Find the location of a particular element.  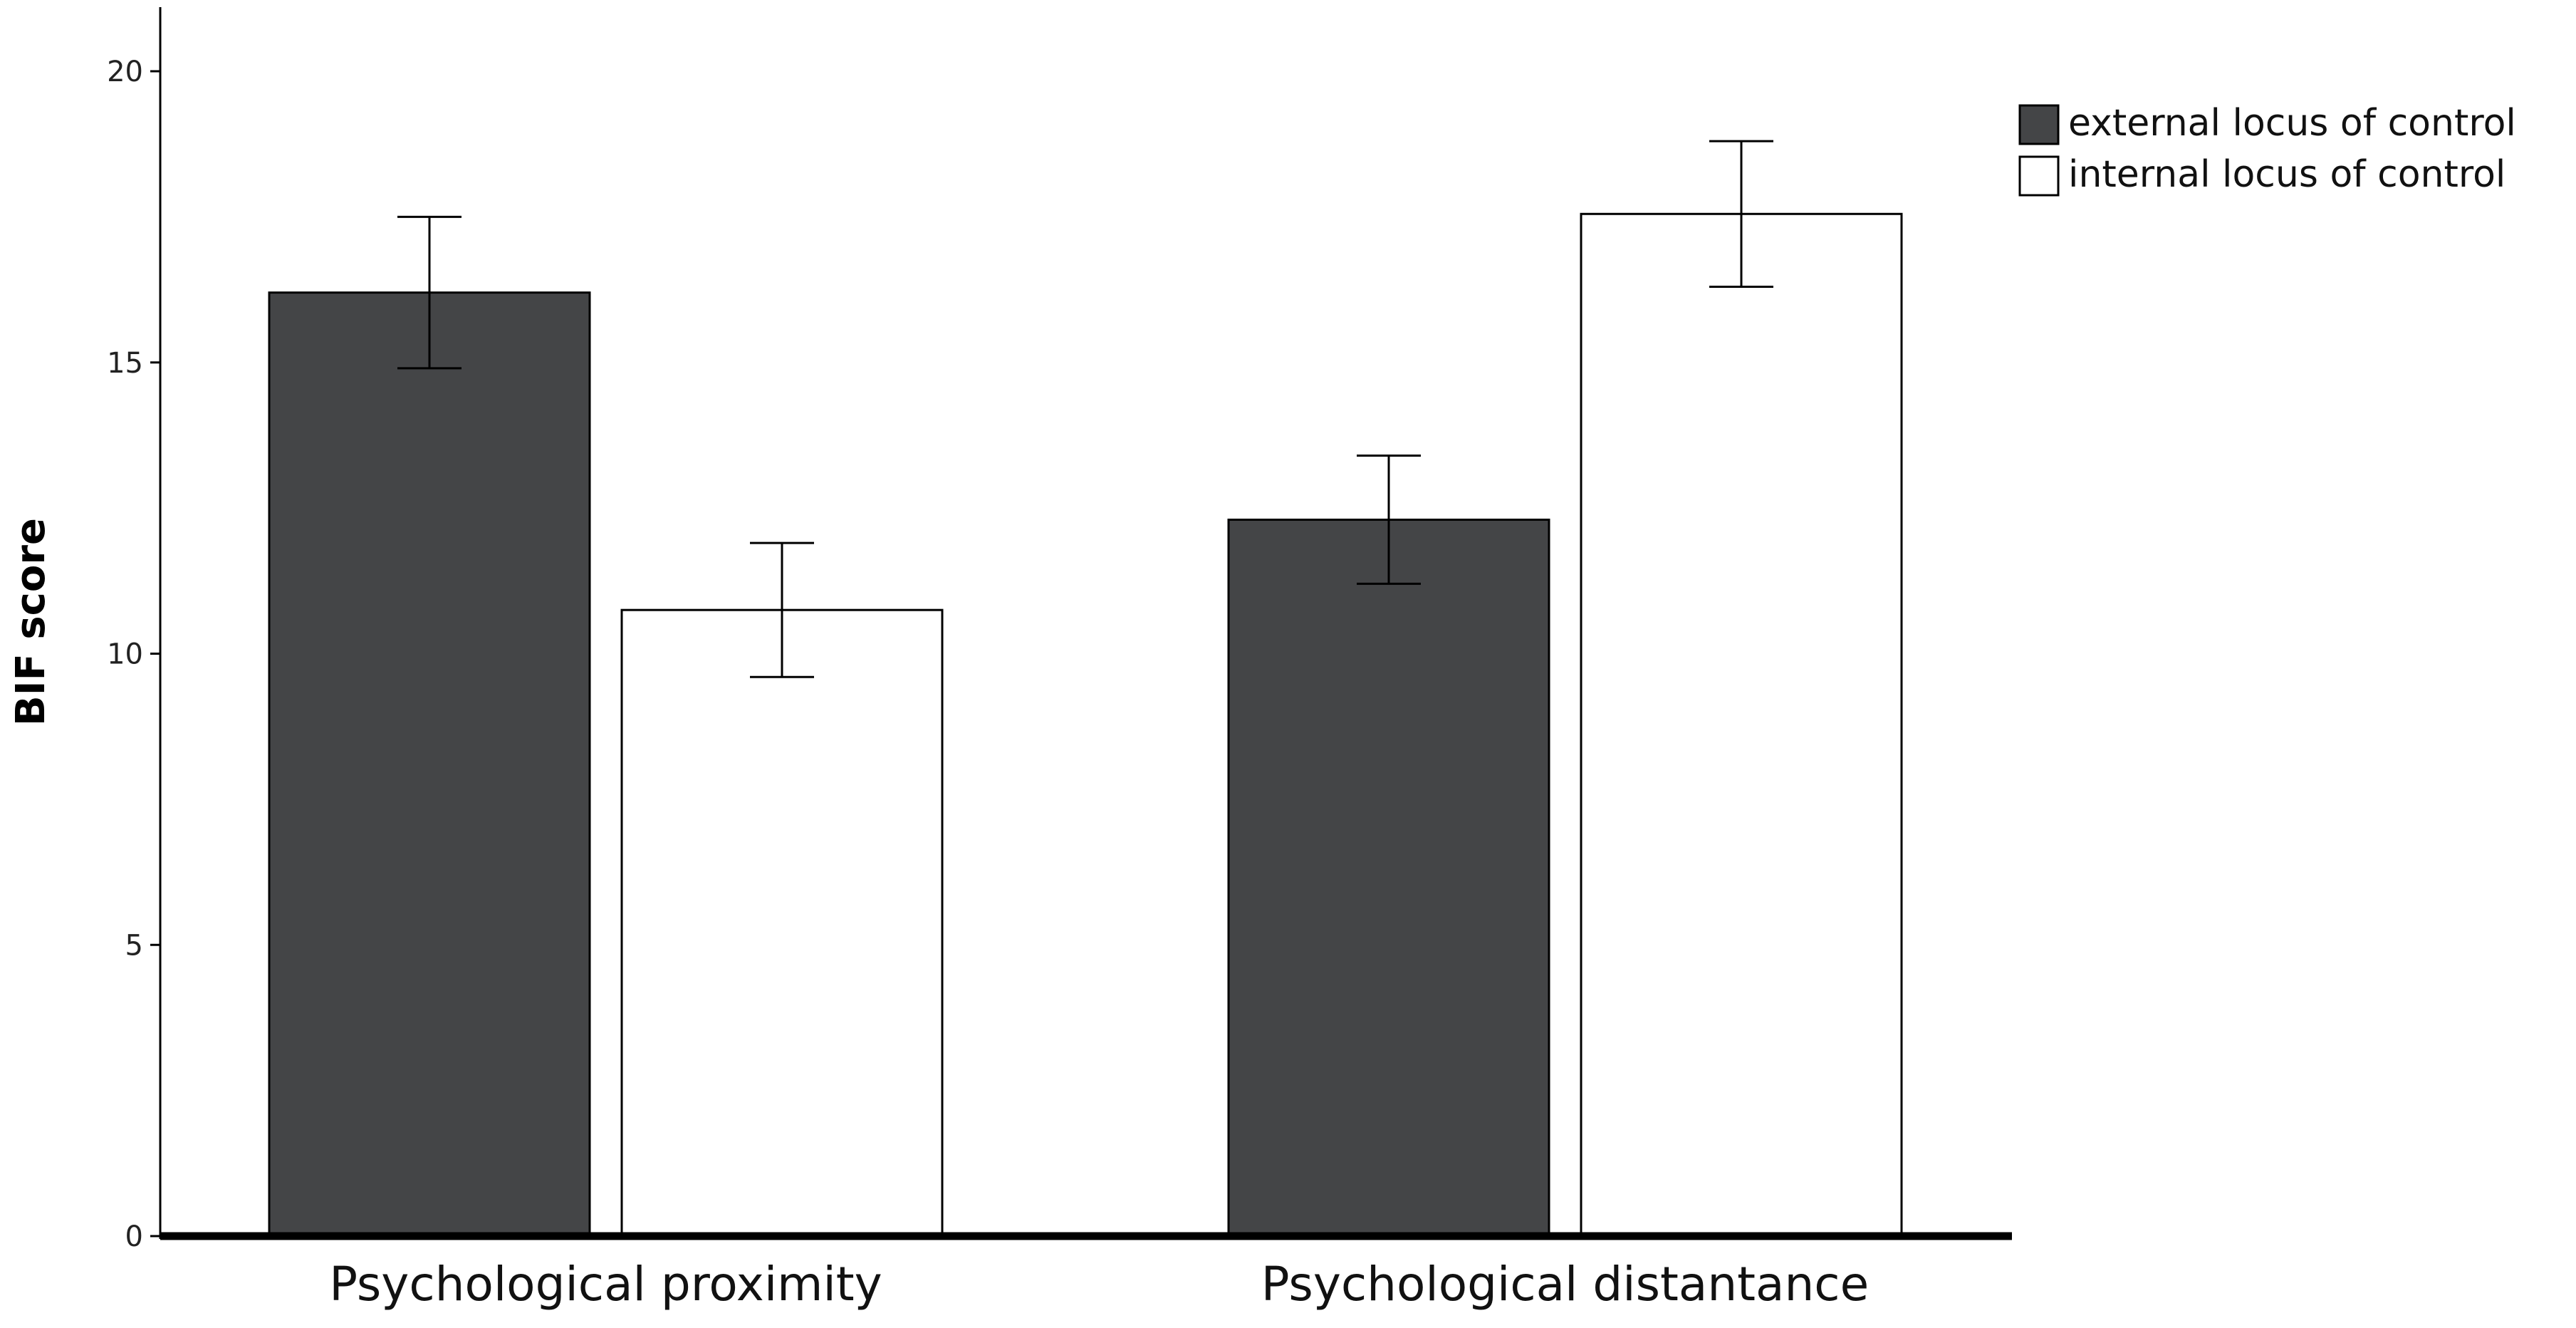

y-tick-label: 10 is located at coordinates (125, 654).